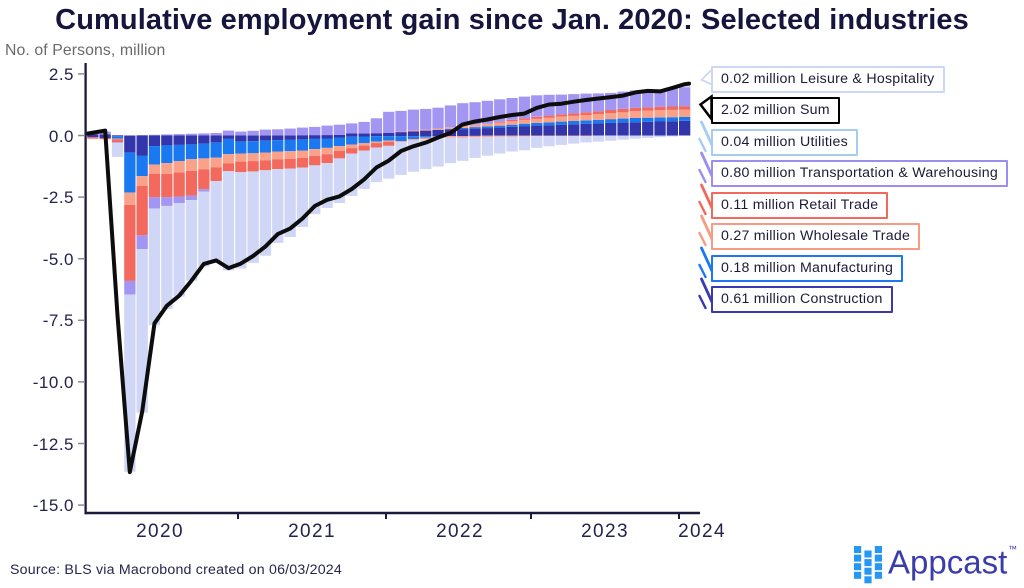 The height and width of the screenshot is (588, 1024). I want to click on svg-text: ™, so click(1012, 549).